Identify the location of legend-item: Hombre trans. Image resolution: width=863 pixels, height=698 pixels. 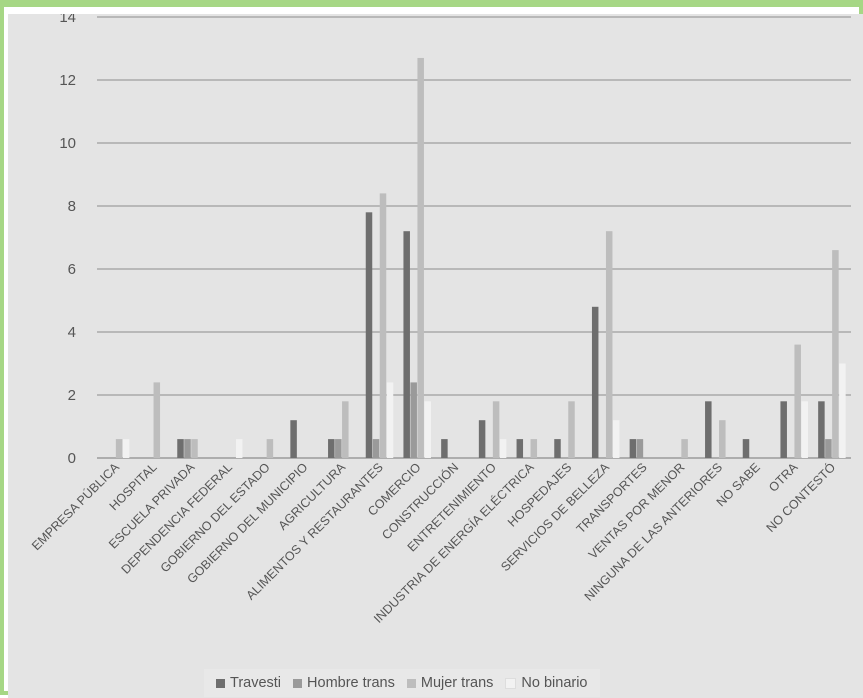
(344, 683).